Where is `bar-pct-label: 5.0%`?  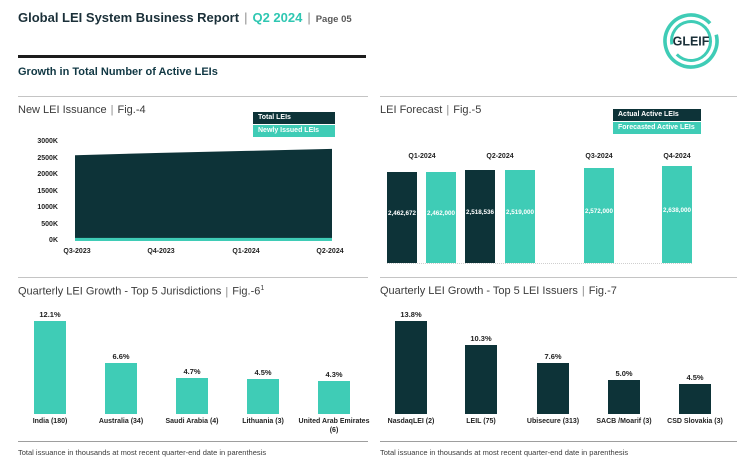 bar-pct-label: 5.0% is located at coordinates (624, 373).